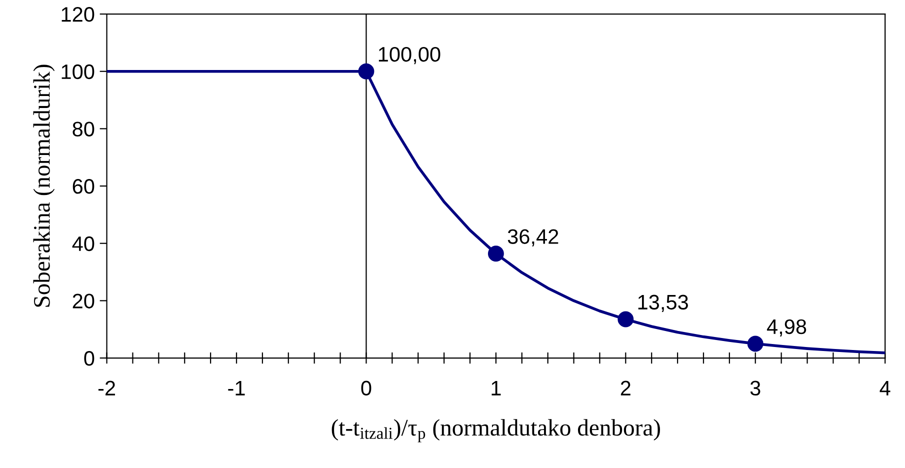  What do you see at coordinates (663, 303) in the screenshot?
I see `data-label: 13,53` at bounding box center [663, 303].